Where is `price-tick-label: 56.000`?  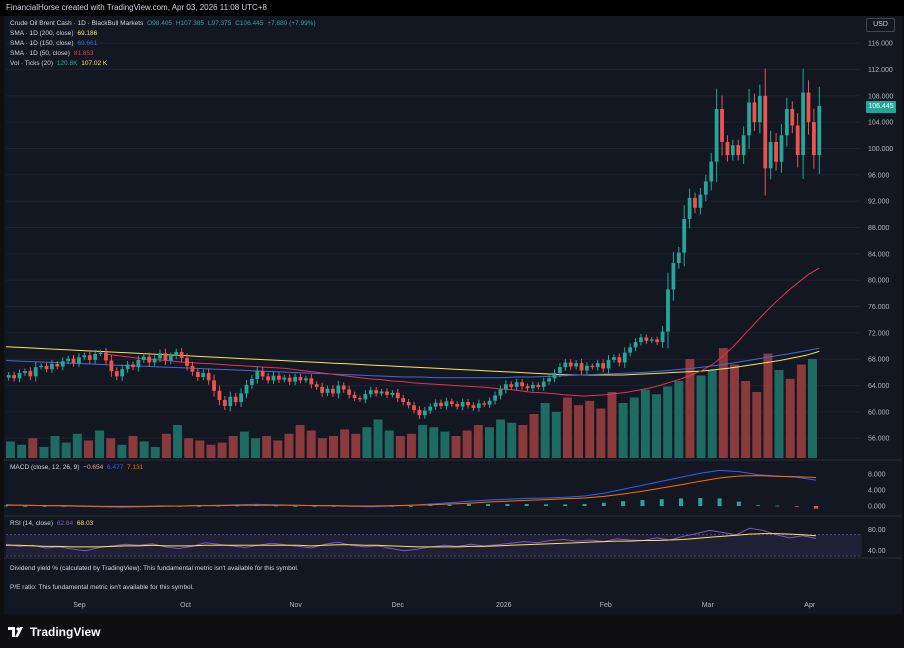
price-tick-label: 56.000 is located at coordinates (879, 439).